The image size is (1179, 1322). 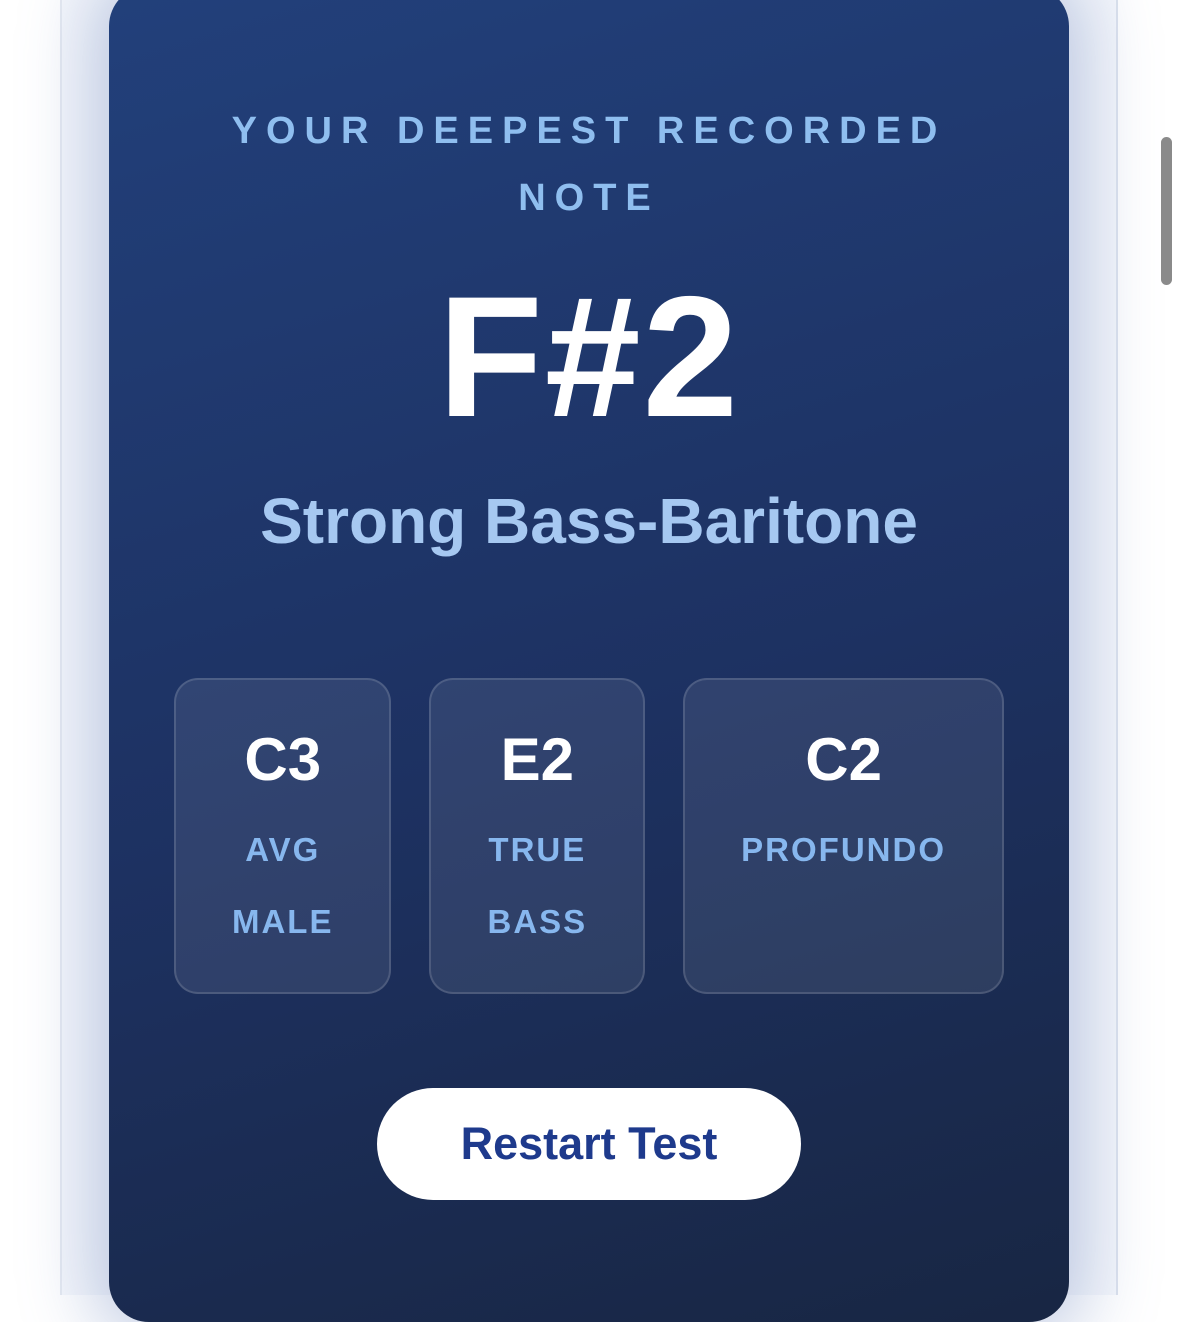 I want to click on restart-test-button: Restart Test, so click(x=589, y=1143).